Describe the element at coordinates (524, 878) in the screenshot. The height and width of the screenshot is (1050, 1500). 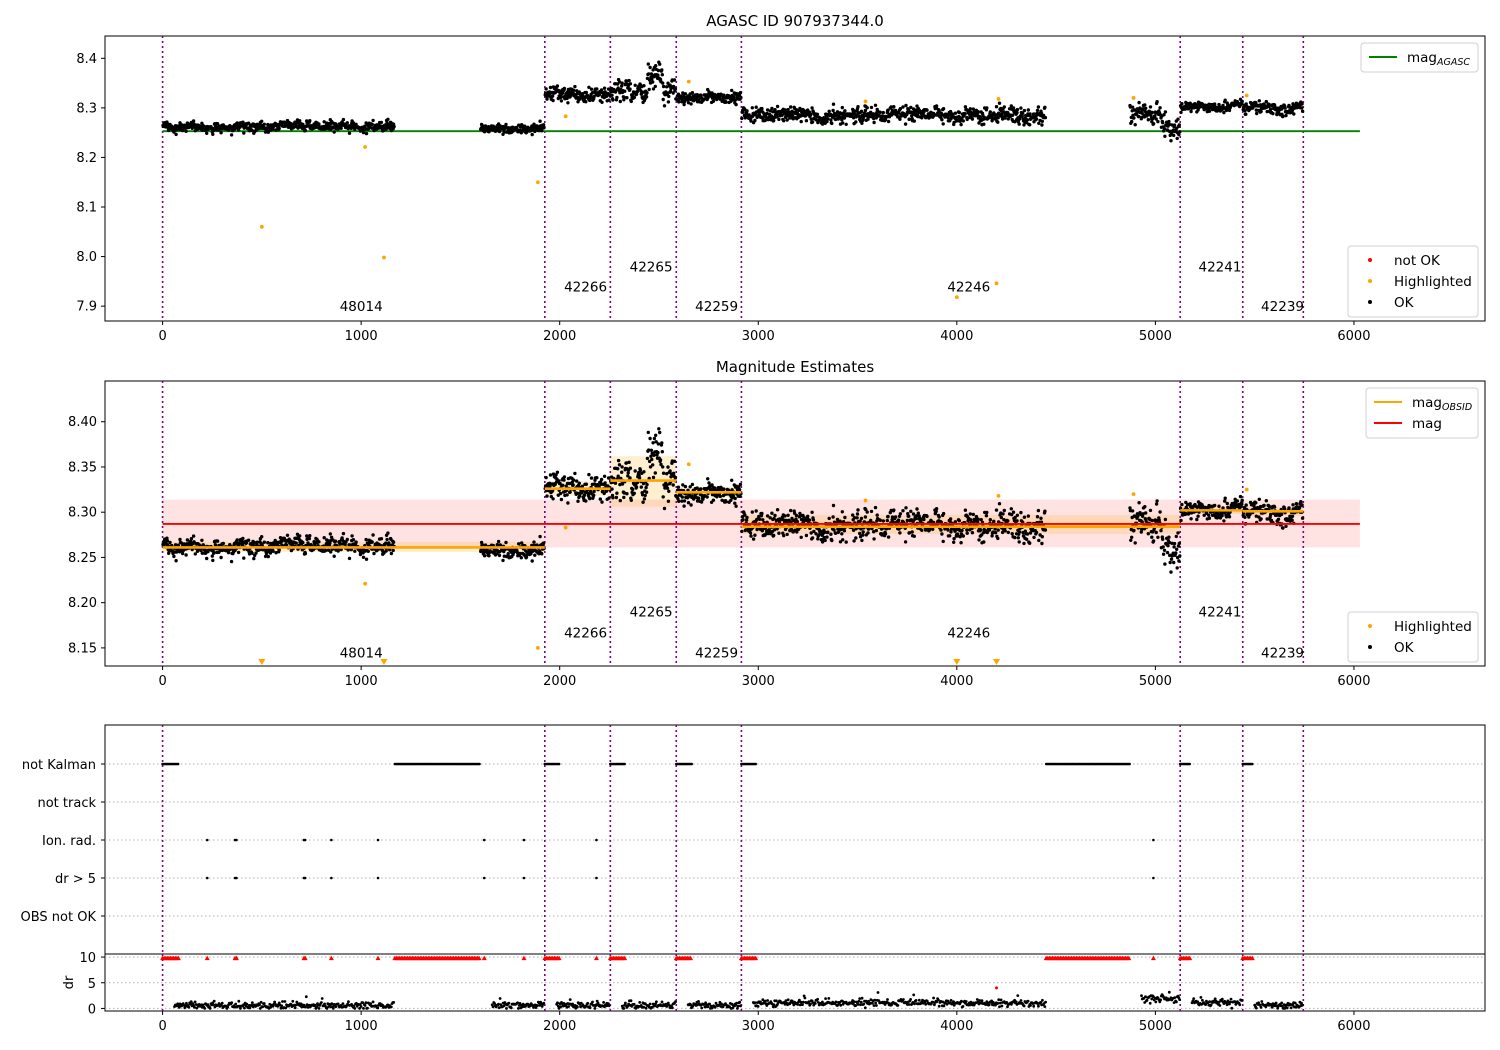
I see `dr-gt5-point` at that location.